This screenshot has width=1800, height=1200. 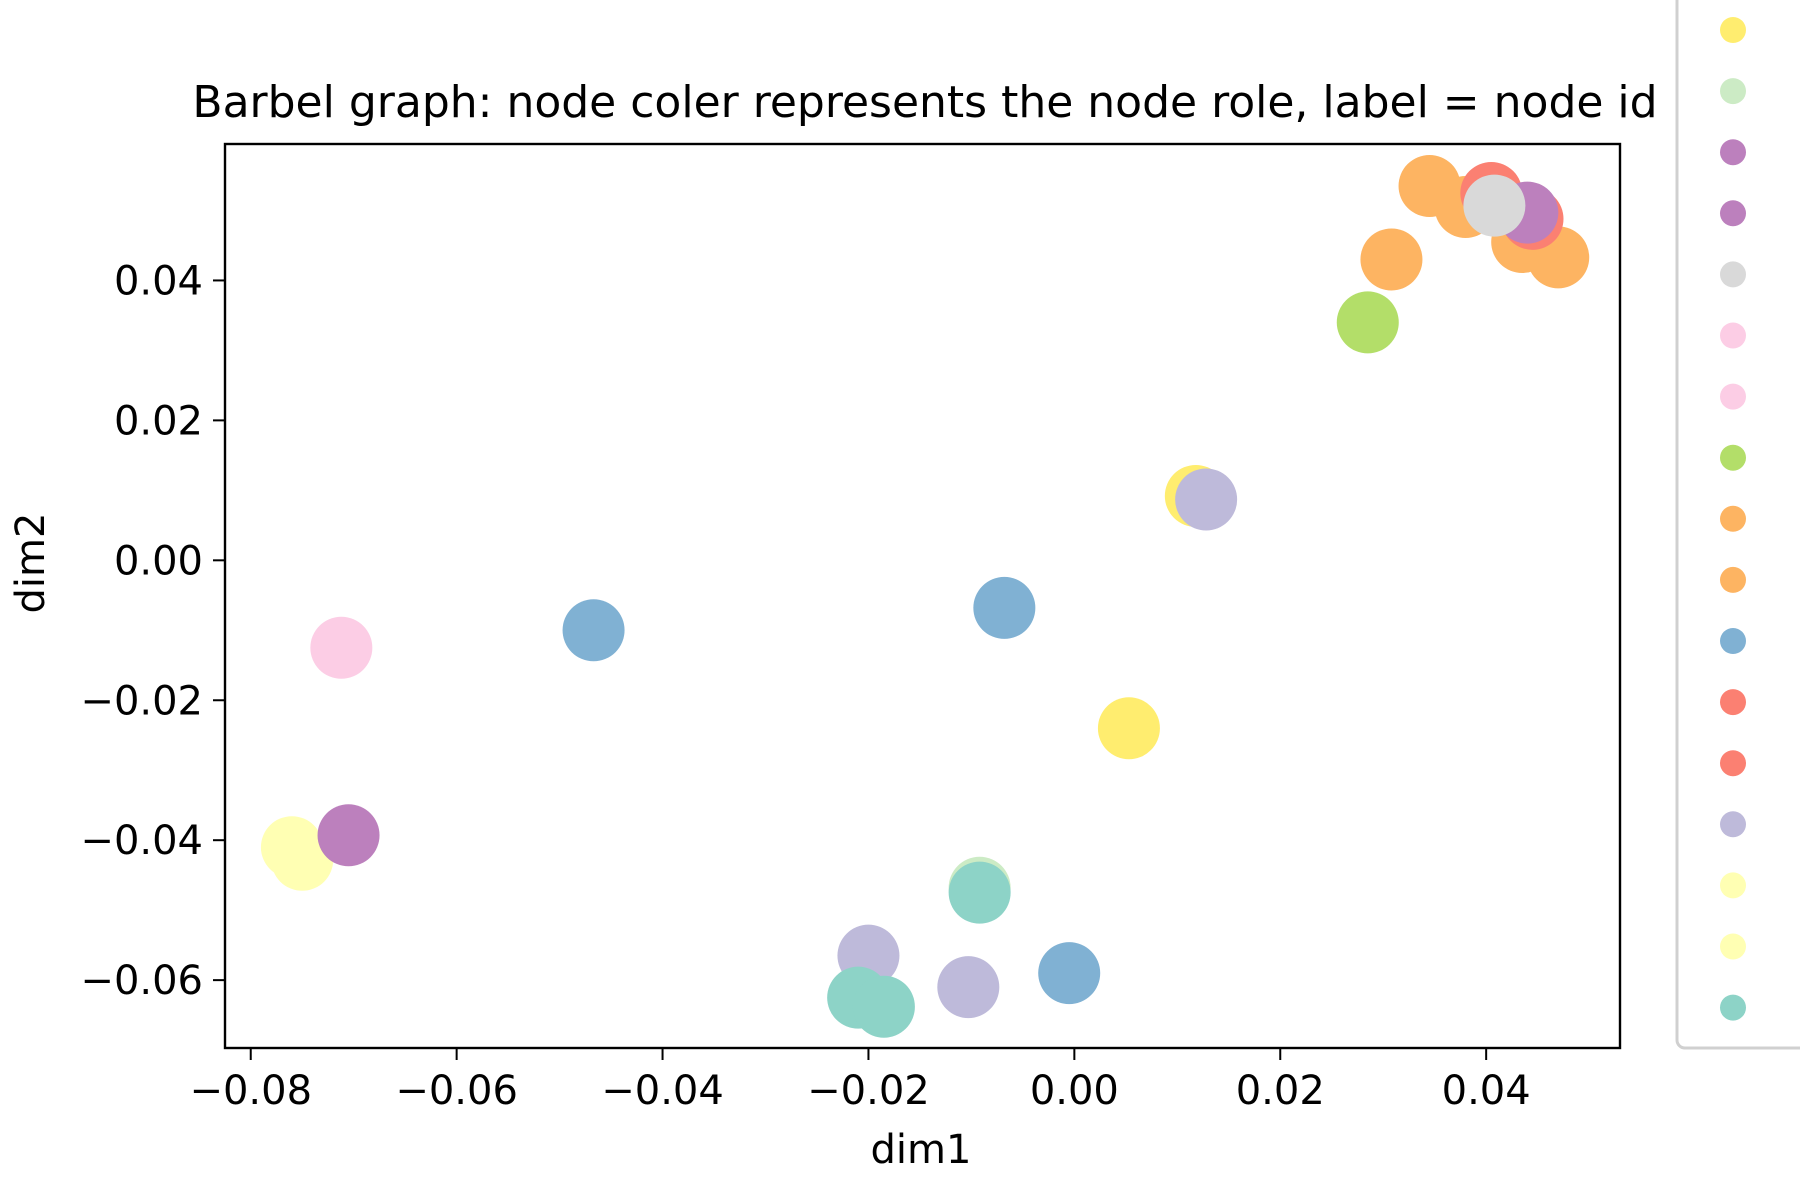 I want to click on x-tick-label: 0.00, so click(x=1074, y=1091).